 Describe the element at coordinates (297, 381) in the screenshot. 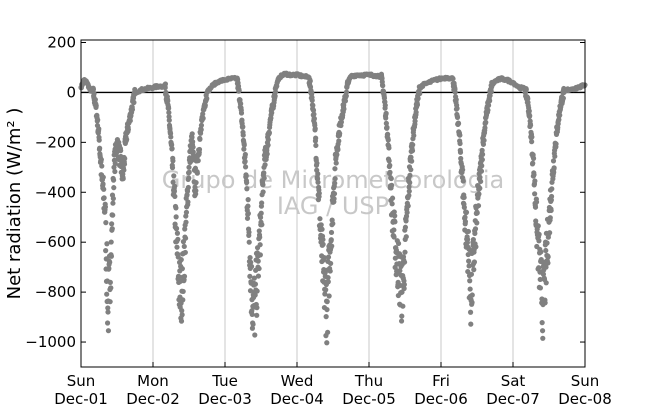

I see `x-tick-label-day: Wed` at that location.